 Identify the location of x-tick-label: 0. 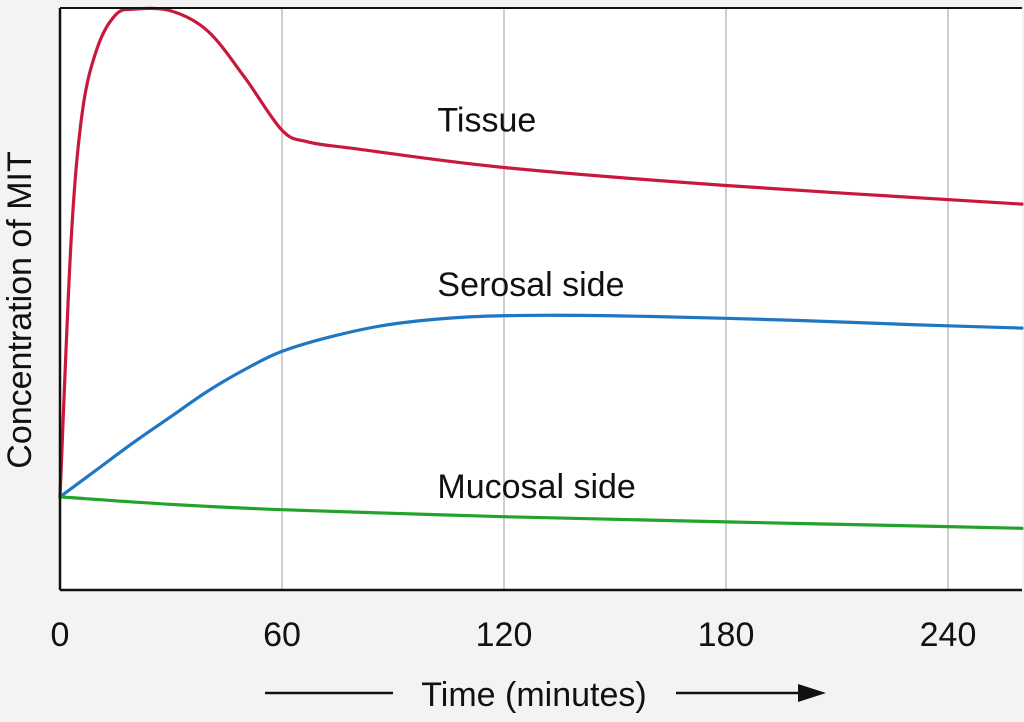
(60, 635).